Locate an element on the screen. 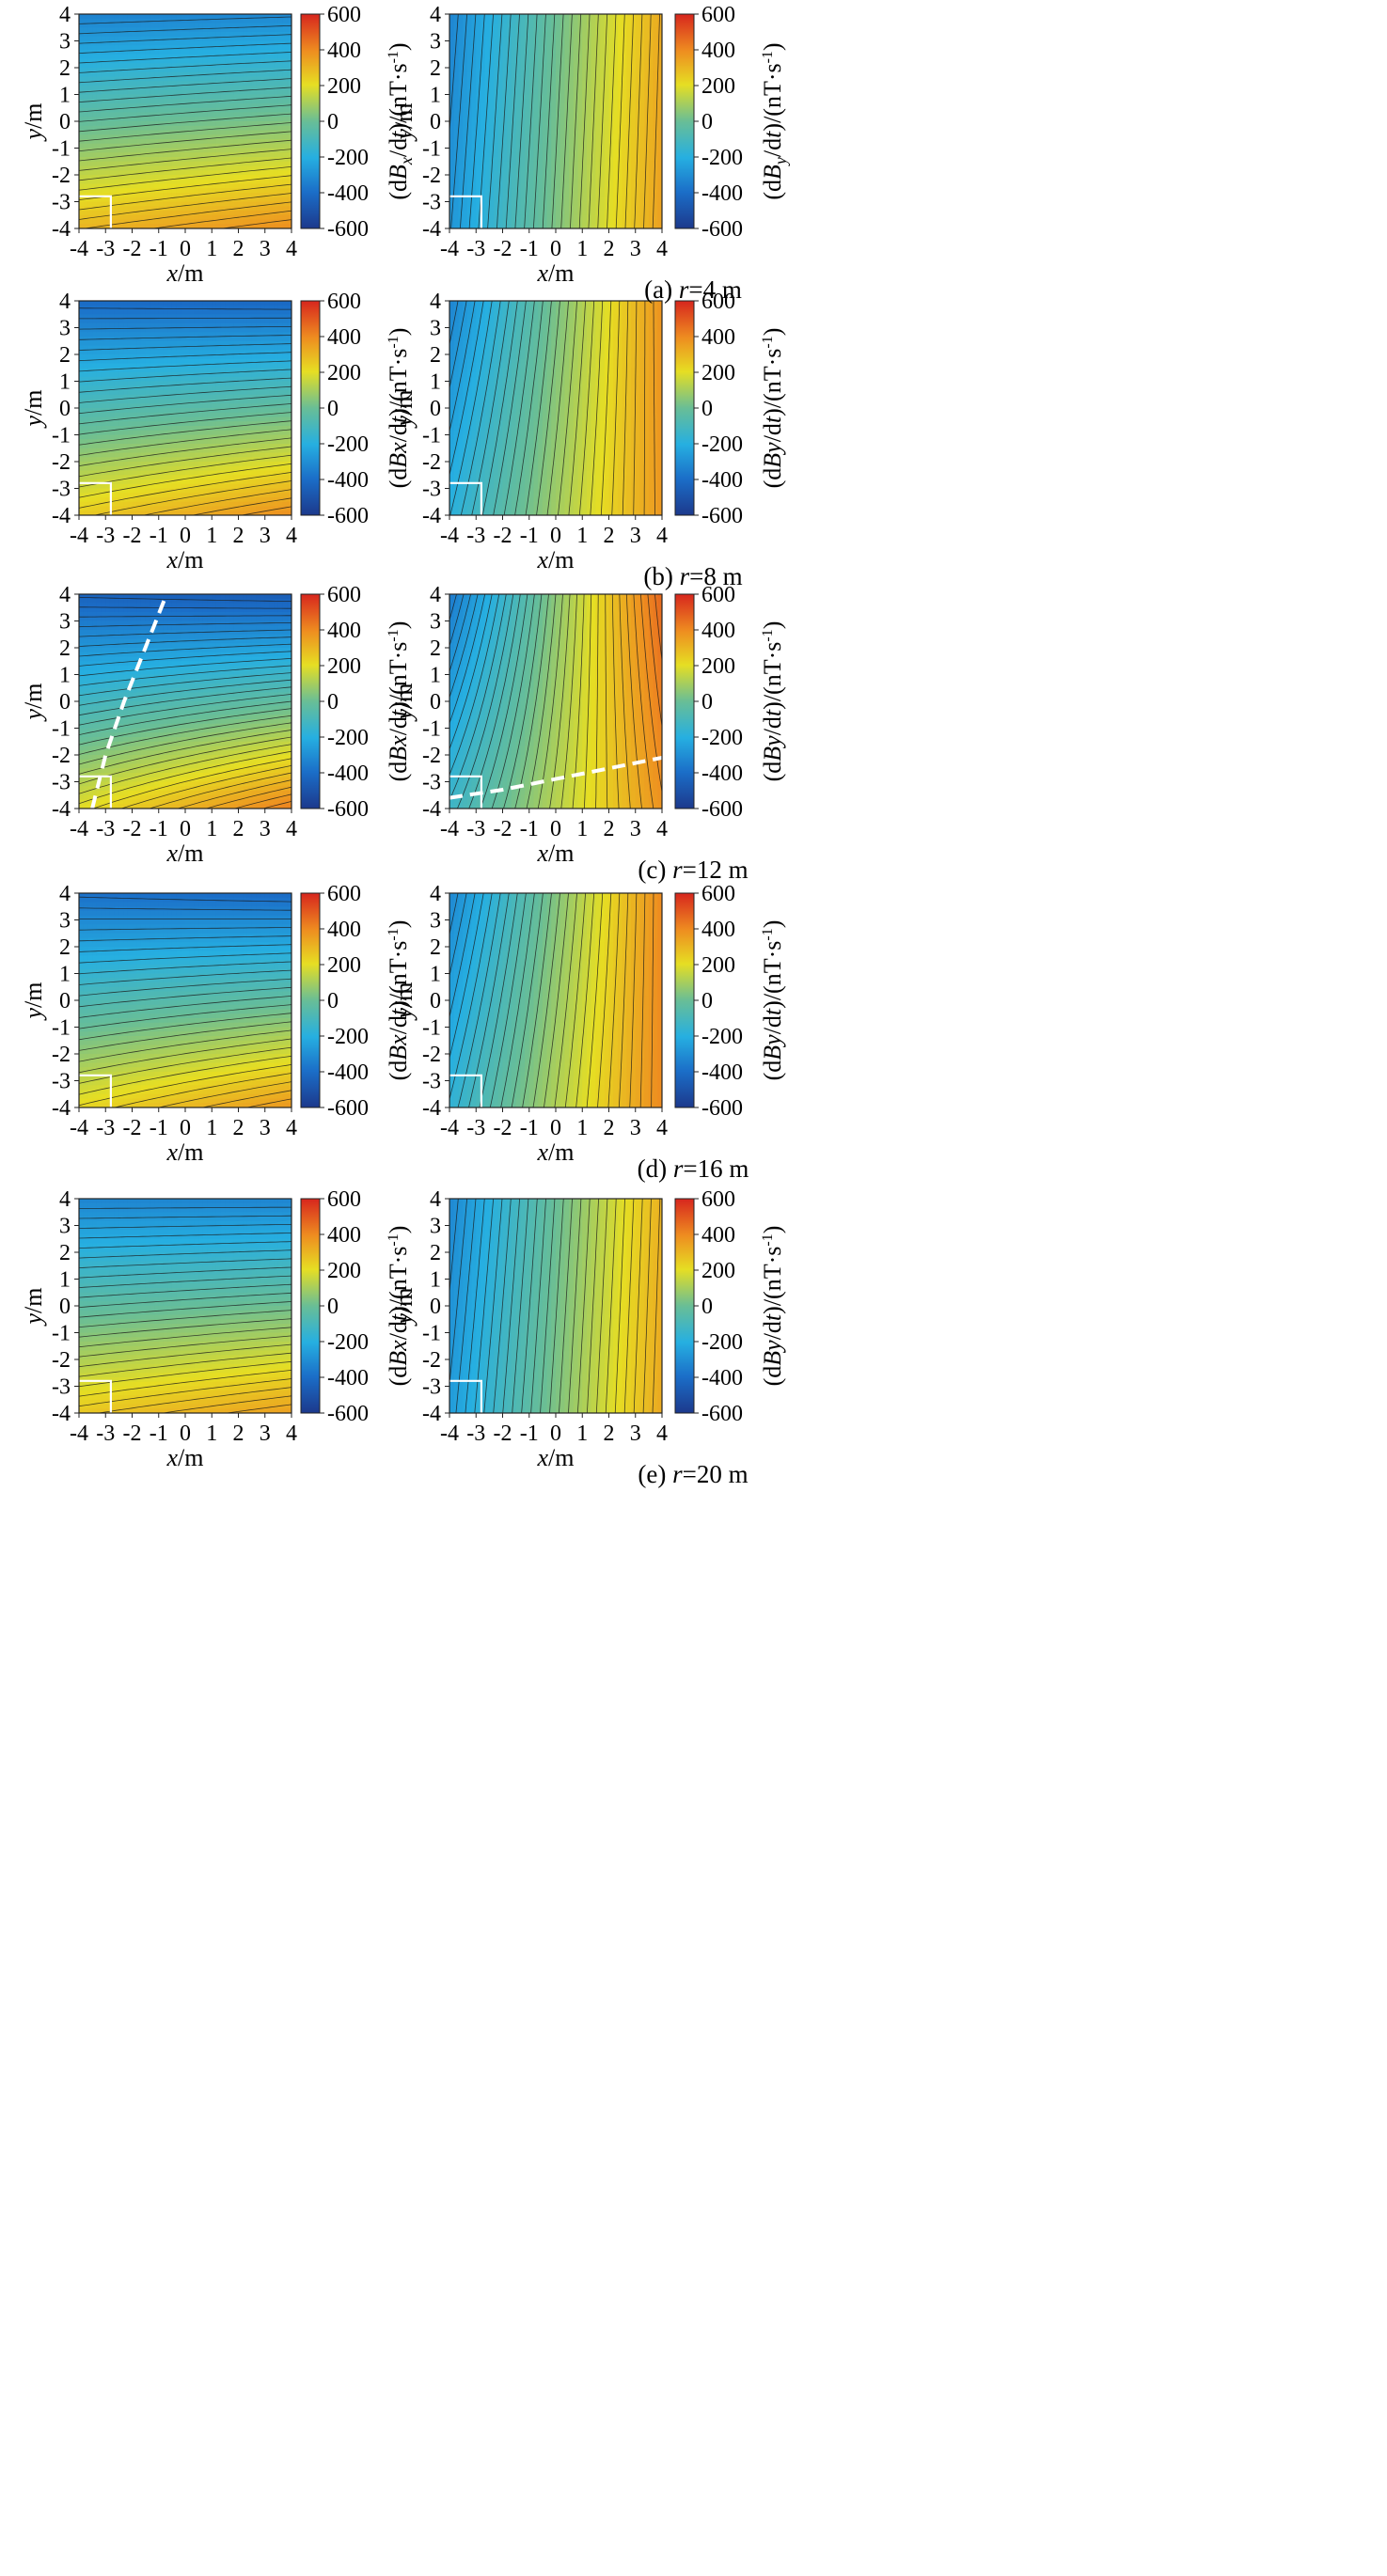 This screenshot has height=2576, width=1387. colorbar-scale is located at coordinates (310, 1306).